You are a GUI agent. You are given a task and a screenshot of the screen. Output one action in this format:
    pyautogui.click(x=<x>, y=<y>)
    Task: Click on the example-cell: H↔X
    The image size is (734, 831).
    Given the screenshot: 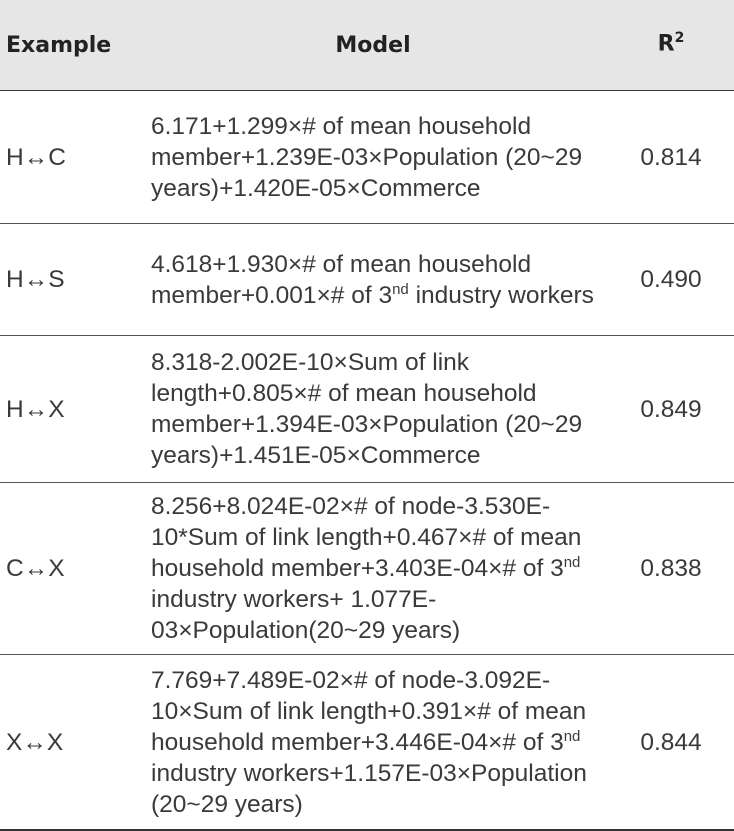 What is the action you would take?
    pyautogui.click(x=69, y=409)
    